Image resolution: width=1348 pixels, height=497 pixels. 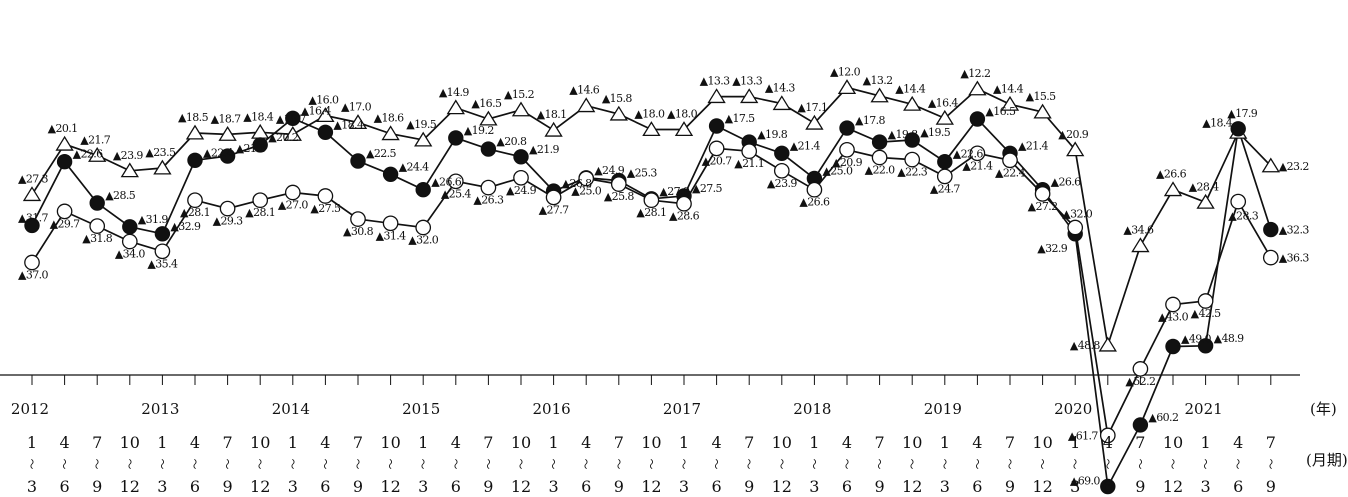 I want to click on data-label: ▲49.0, so click(x=1196, y=339).